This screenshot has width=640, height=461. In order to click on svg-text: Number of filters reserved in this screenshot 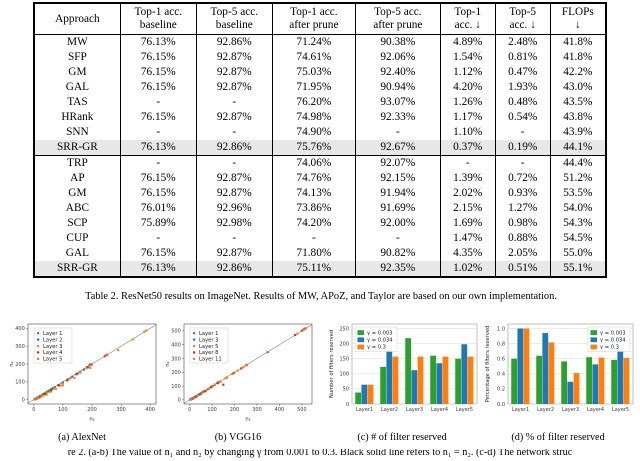, I will do `click(332, 364)`.